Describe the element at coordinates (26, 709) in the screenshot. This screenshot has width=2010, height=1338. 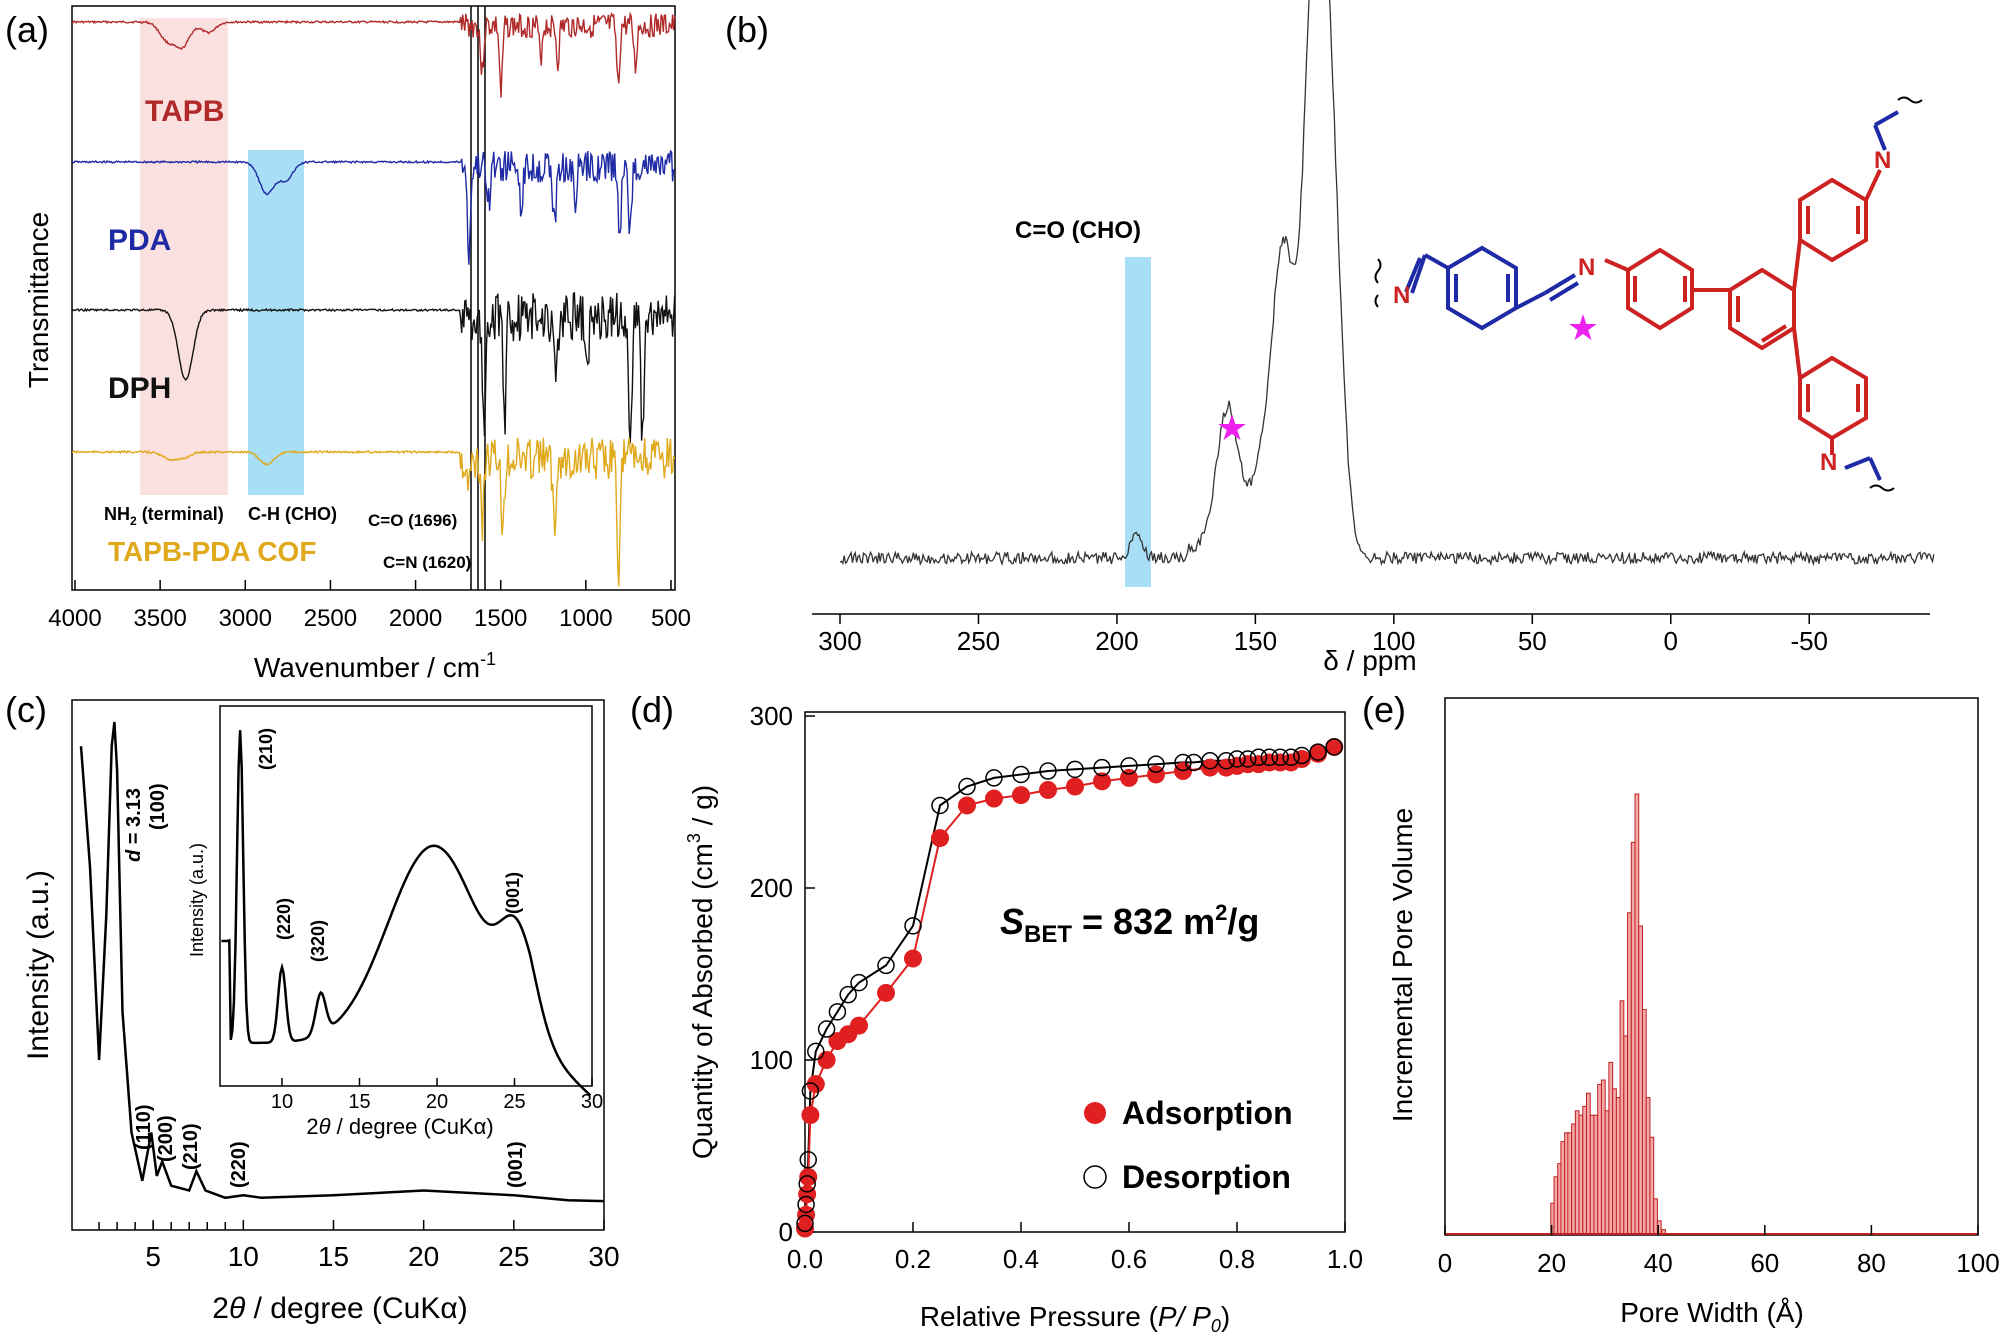
I see `panel-c-label: (c)` at that location.